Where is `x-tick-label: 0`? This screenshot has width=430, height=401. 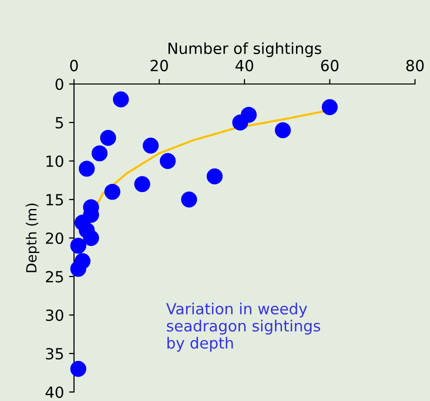 x-tick-label: 0 is located at coordinates (74, 66).